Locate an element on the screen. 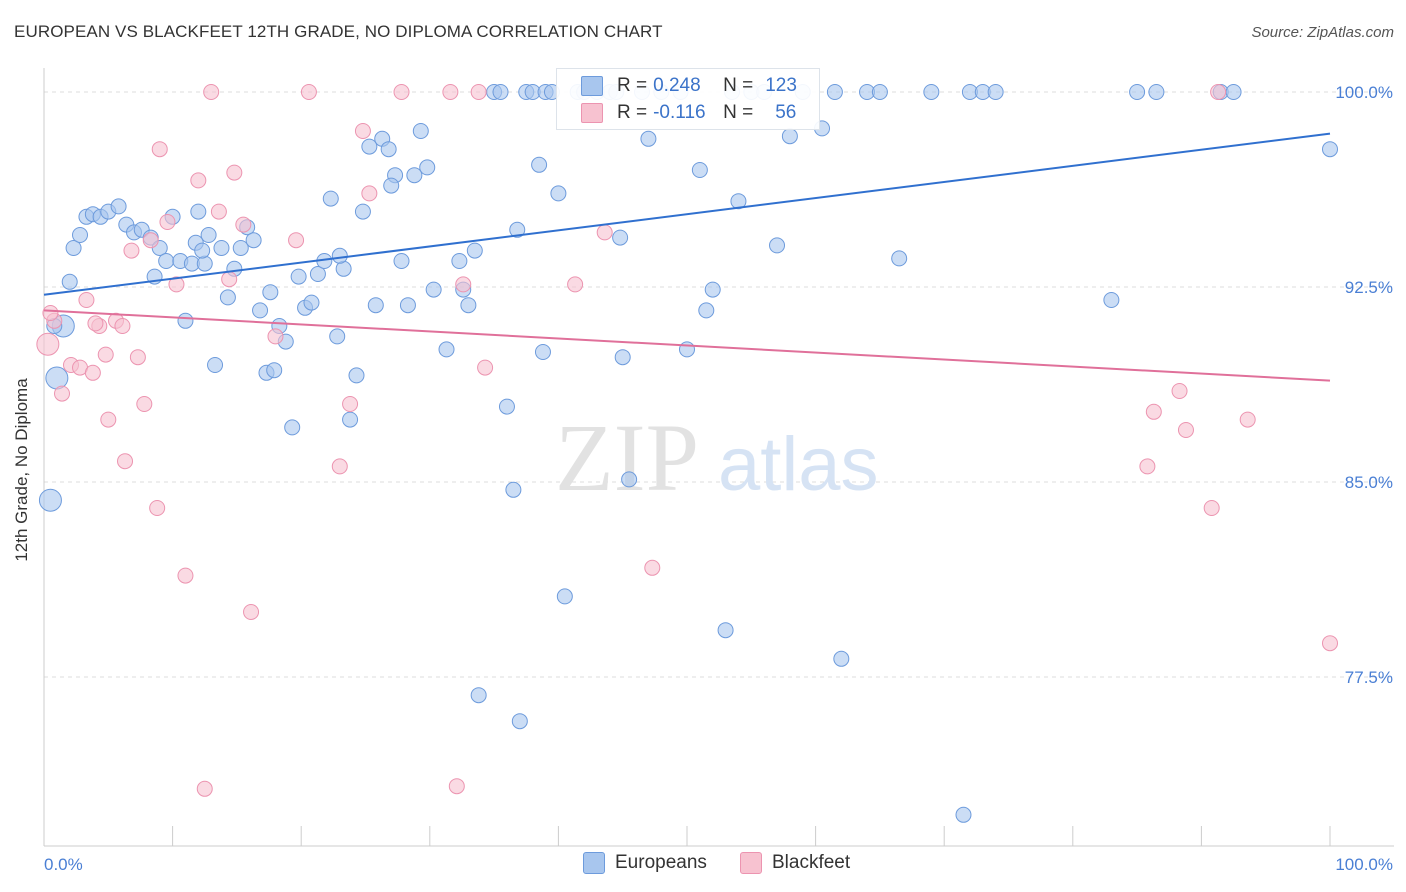 This screenshot has height=892, width=1406. y-tick-label: 85.0% is located at coordinates (1369, 482).